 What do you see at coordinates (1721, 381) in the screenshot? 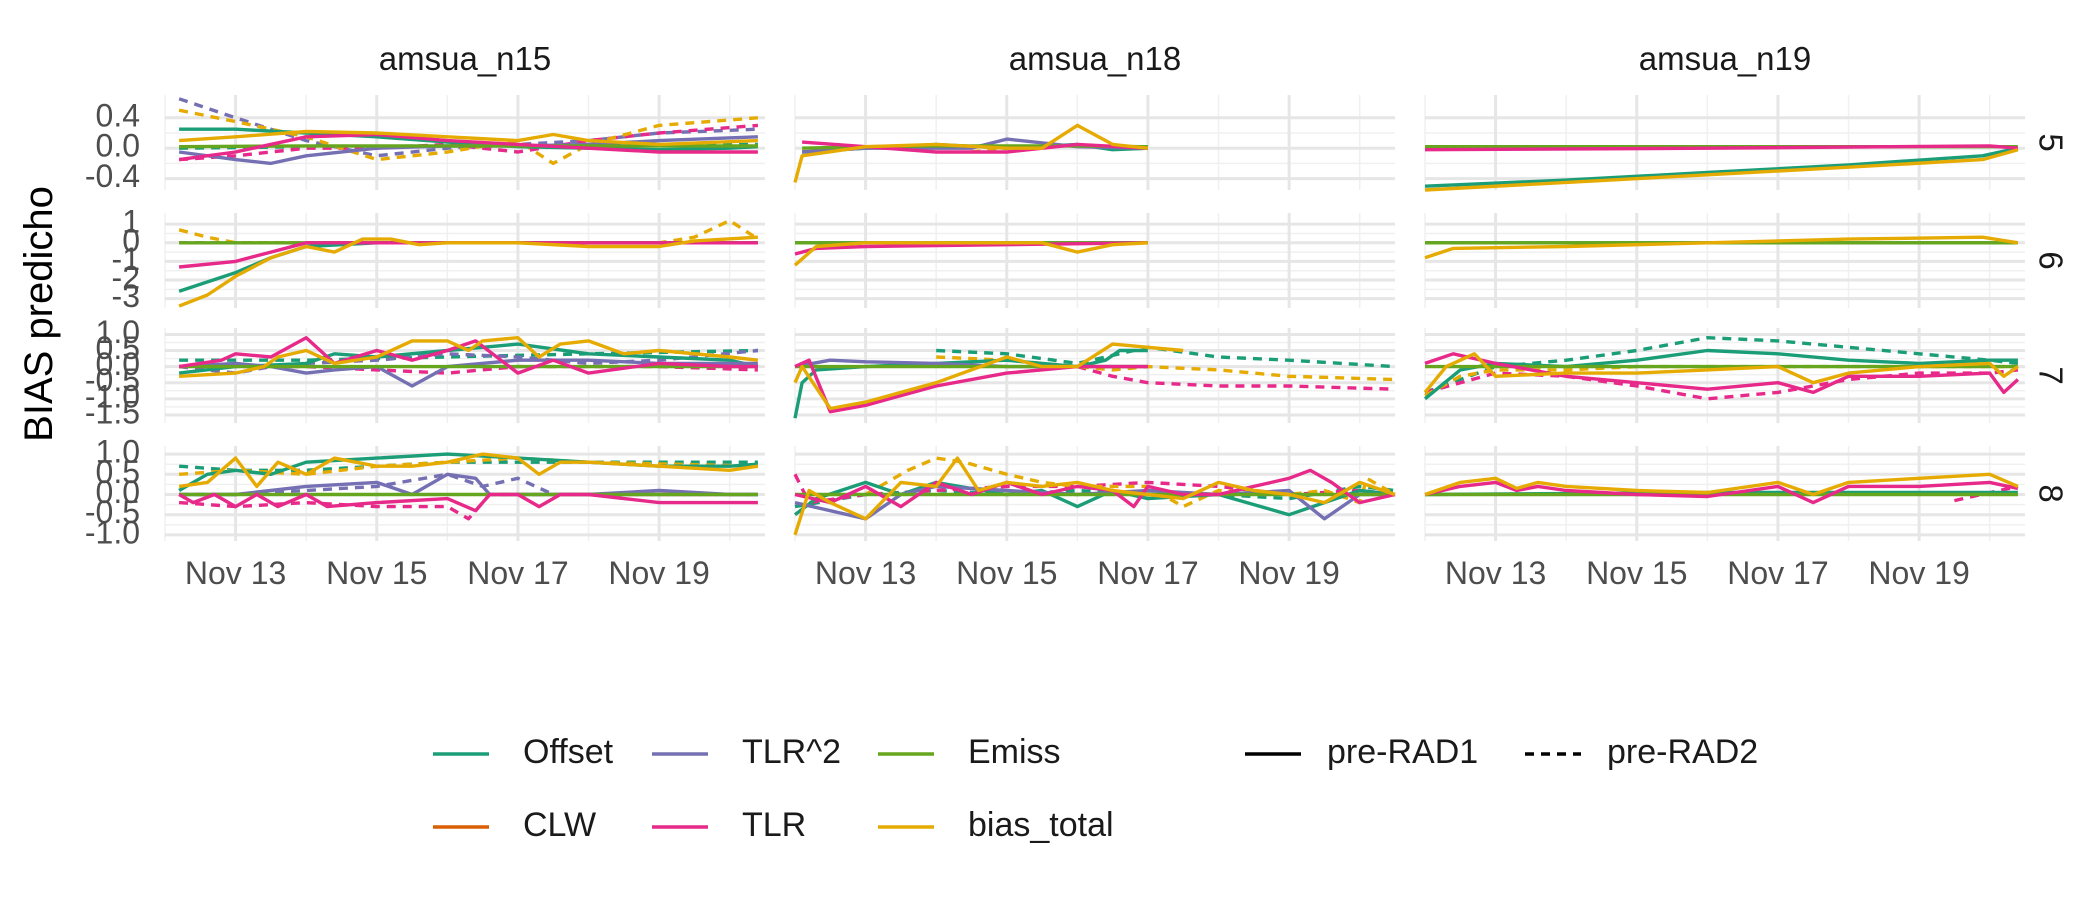
I see `series-line-bias-total-pre-rad2` at bounding box center [1721, 381].